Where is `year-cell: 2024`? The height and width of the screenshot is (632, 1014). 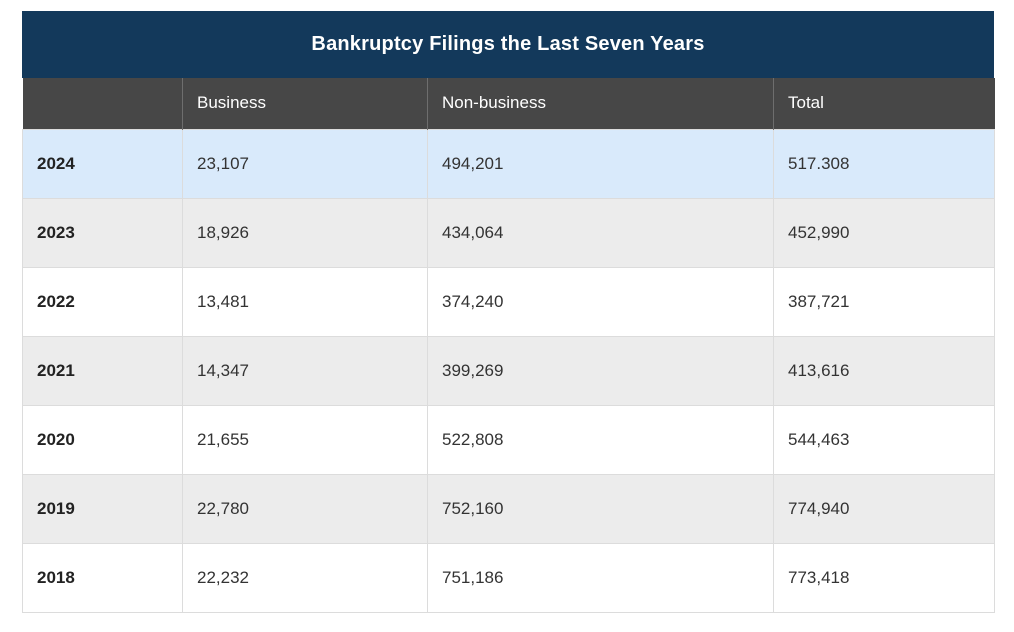 year-cell: 2024 is located at coordinates (102, 163).